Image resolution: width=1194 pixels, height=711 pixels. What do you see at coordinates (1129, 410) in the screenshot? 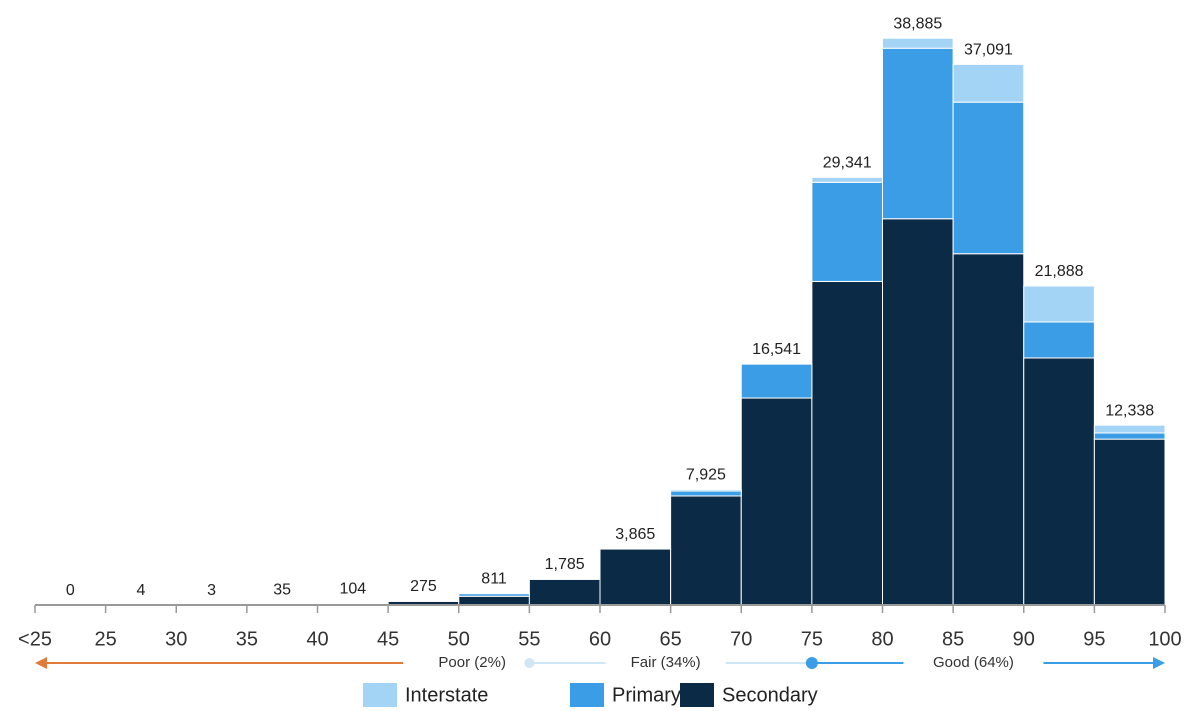
I see `total-label: 12,338` at bounding box center [1129, 410].